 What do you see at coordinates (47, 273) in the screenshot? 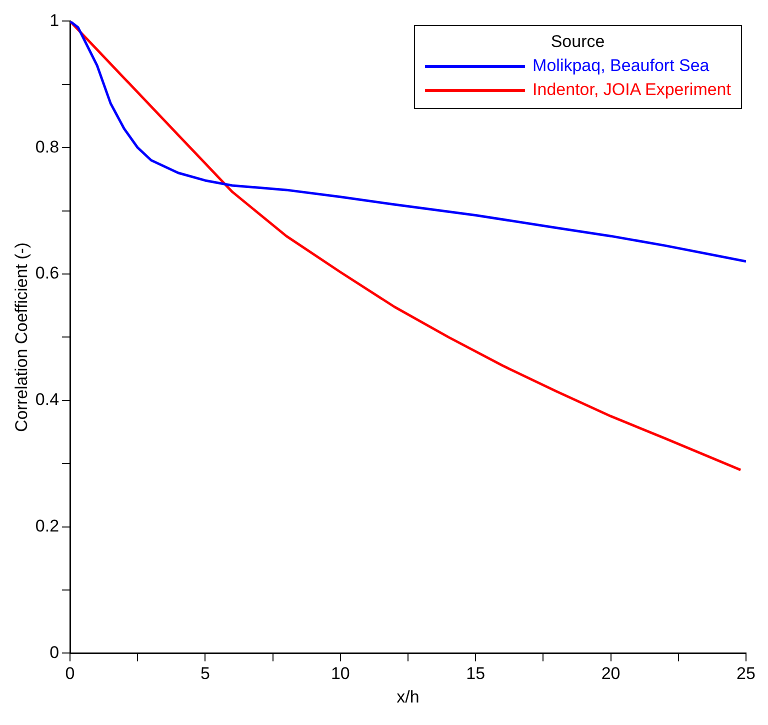
I see `y-tick-label: 0.6` at bounding box center [47, 273].